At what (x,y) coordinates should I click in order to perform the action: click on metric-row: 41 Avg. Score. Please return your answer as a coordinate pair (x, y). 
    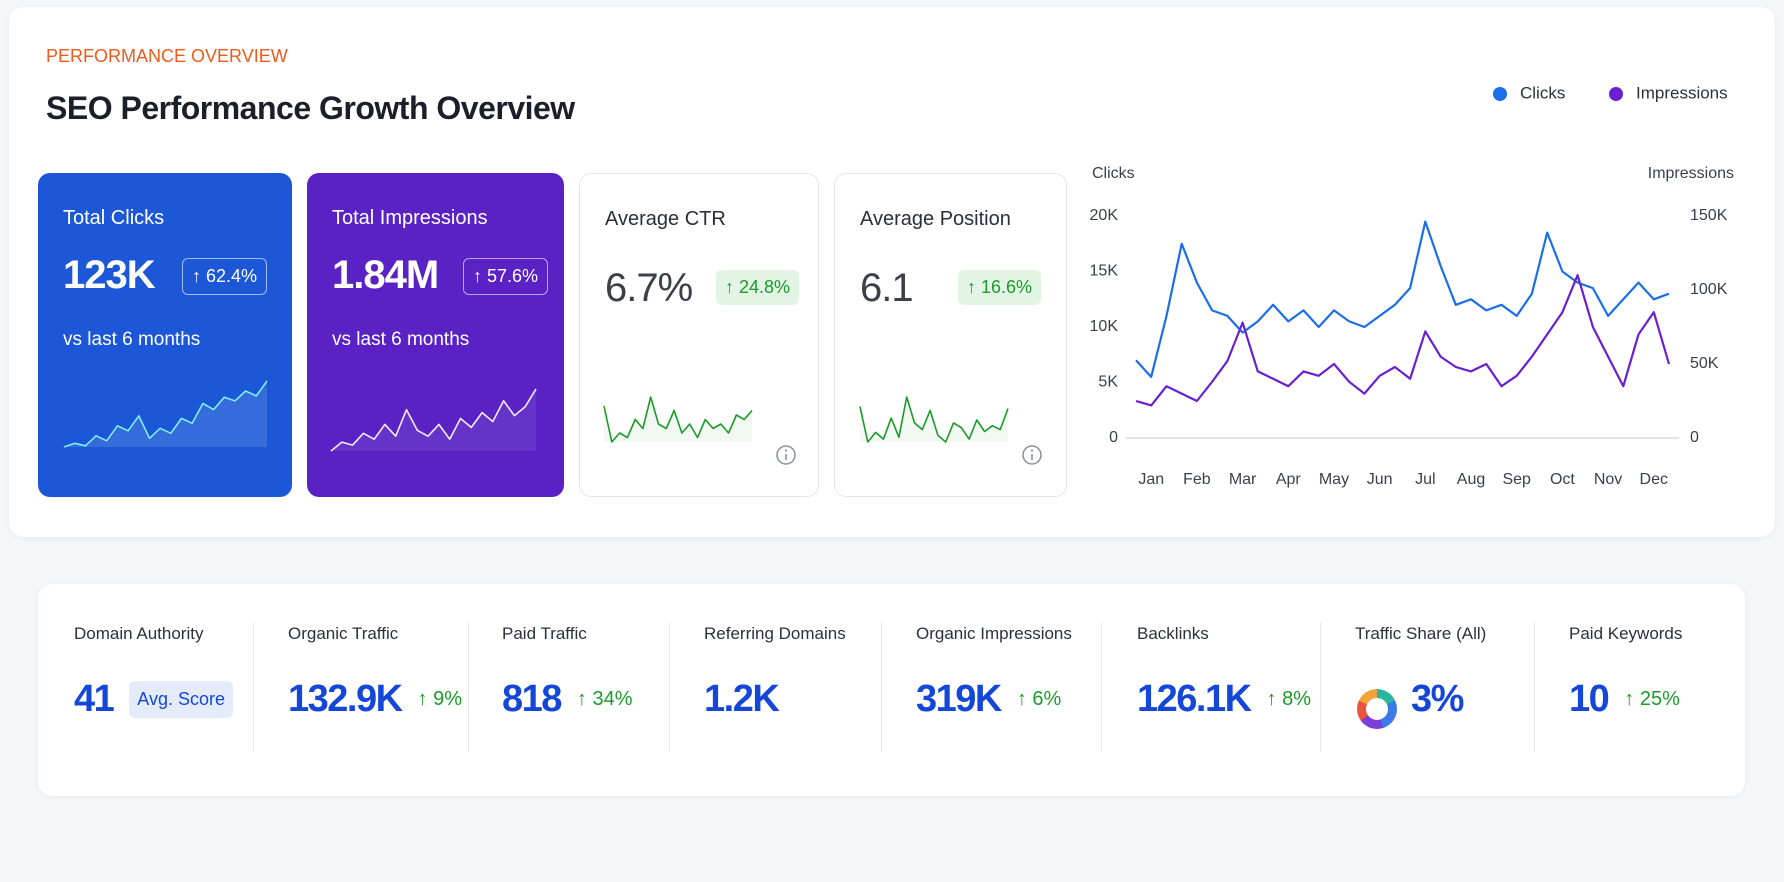
    Looking at the image, I should click on (153, 699).